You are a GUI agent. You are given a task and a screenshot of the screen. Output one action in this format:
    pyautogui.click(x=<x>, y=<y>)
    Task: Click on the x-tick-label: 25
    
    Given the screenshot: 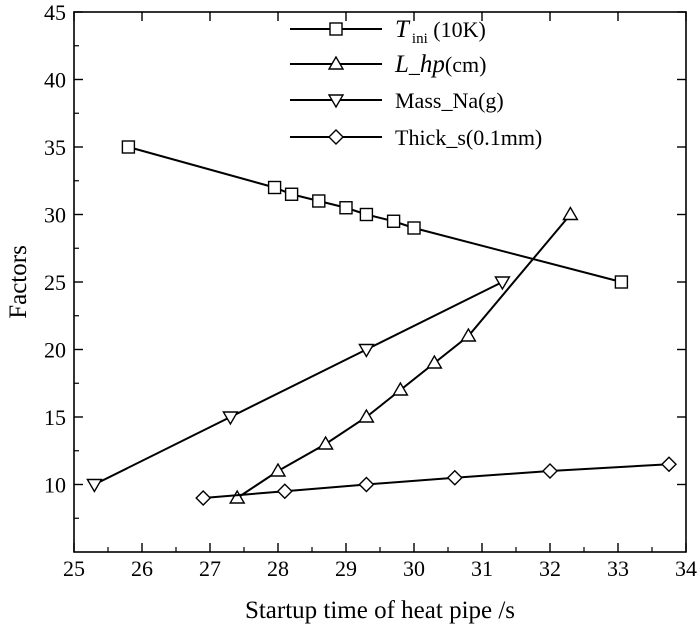 What is the action you would take?
    pyautogui.click(x=74, y=568)
    